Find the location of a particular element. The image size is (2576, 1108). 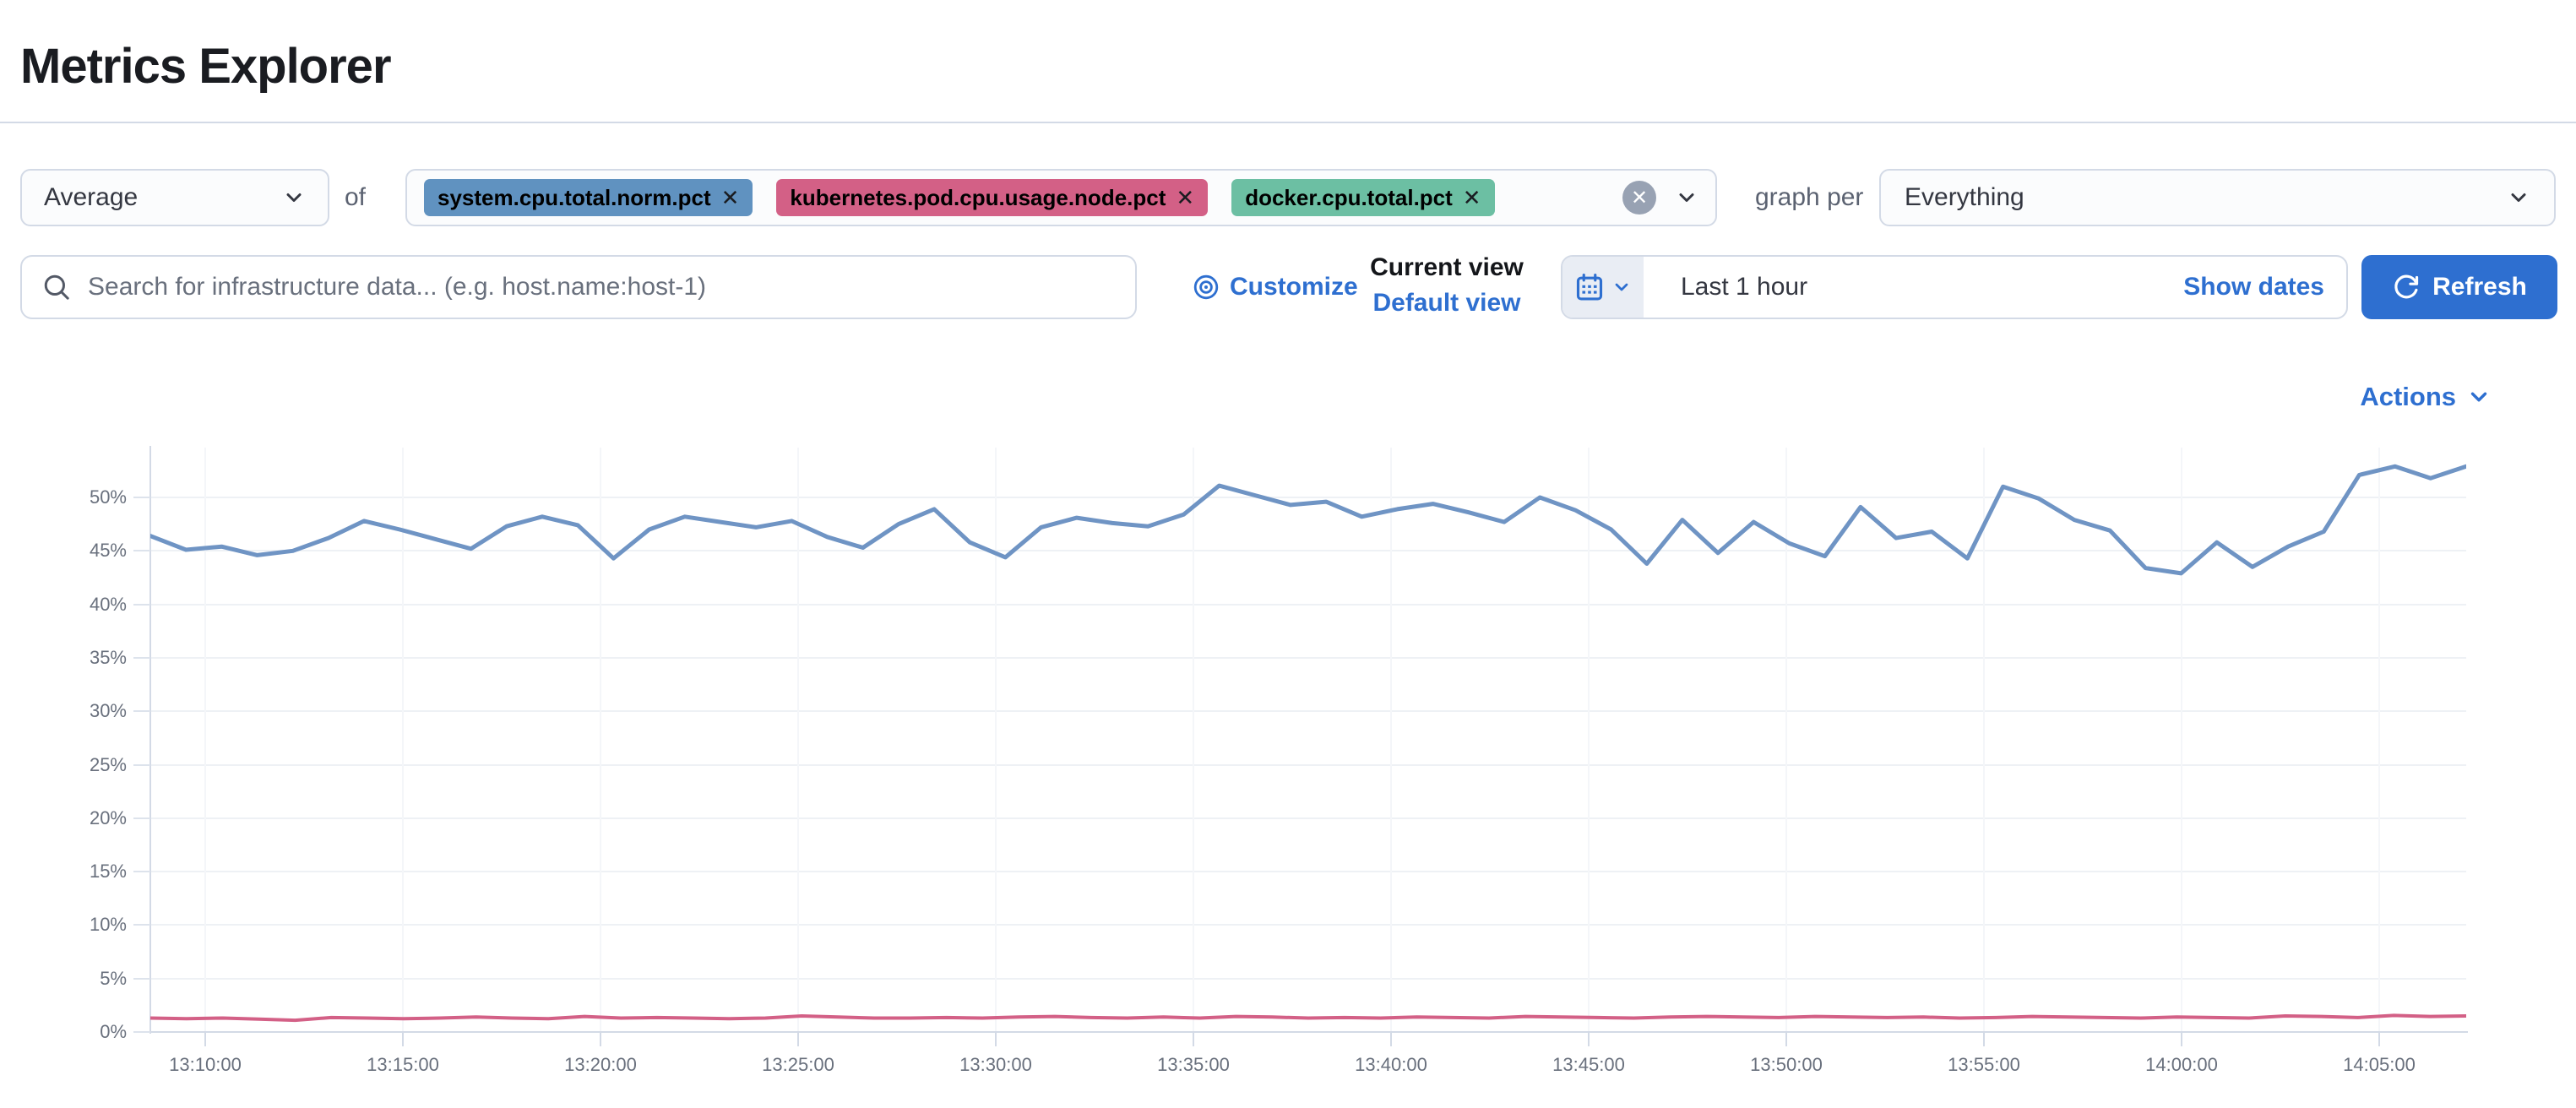

metric-badge: system.cpu.total.norm.pct ✕ is located at coordinates (588, 197).